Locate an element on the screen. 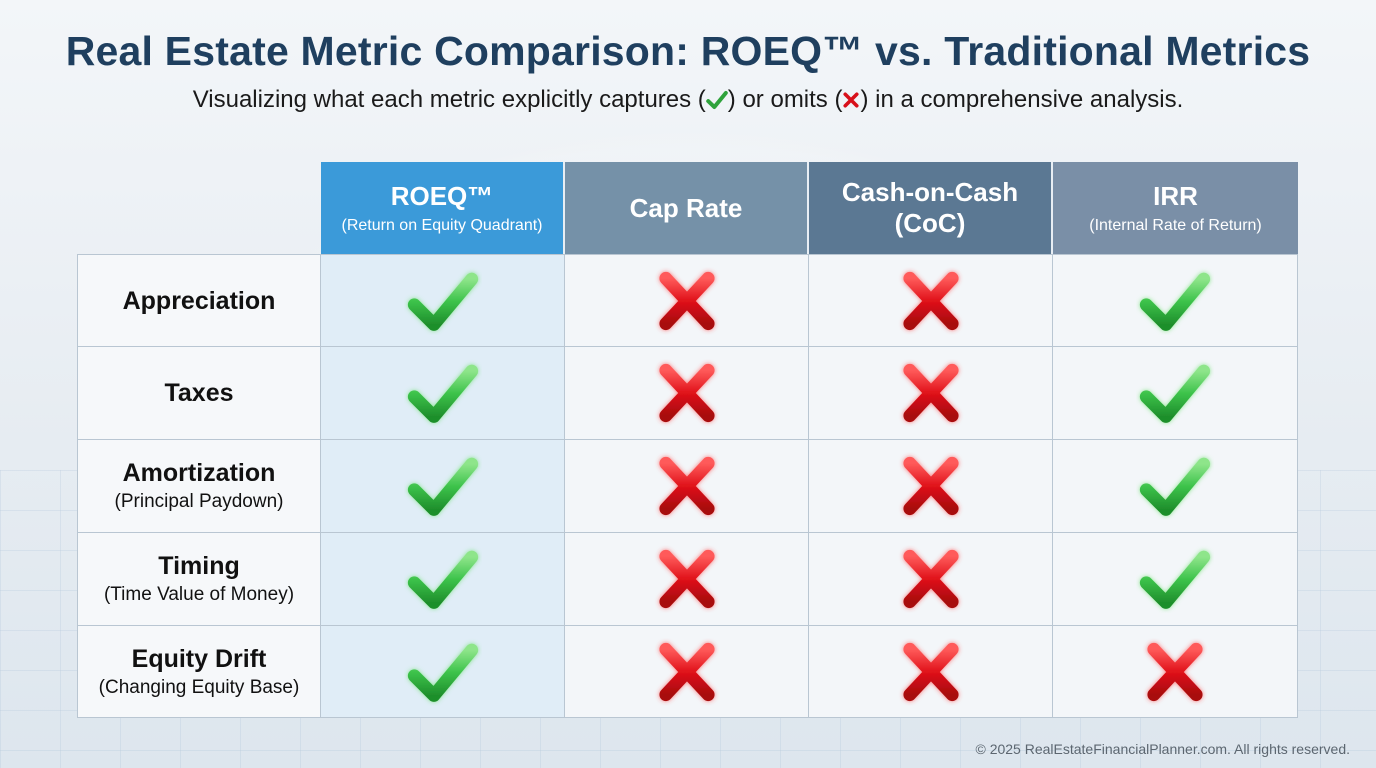 Image resolution: width=1376 pixels, height=768 pixels. column-header-name: ROEQ™ is located at coordinates (442, 195).